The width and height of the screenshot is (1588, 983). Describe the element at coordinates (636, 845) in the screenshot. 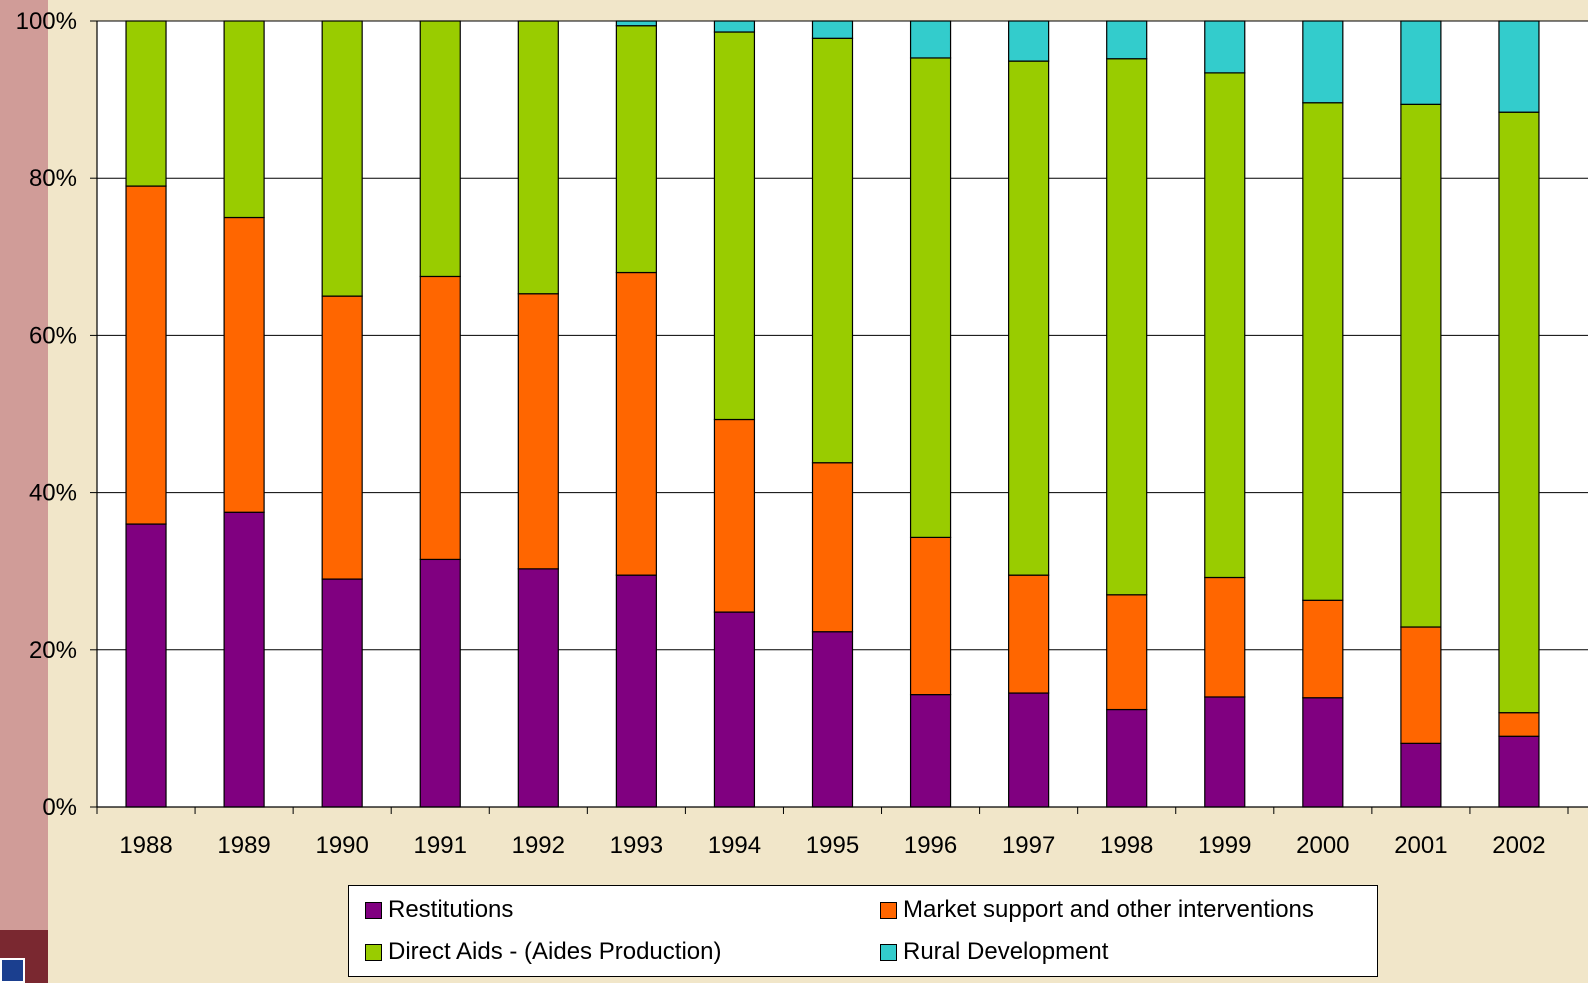

I see `x-tick-label: 1993` at that location.